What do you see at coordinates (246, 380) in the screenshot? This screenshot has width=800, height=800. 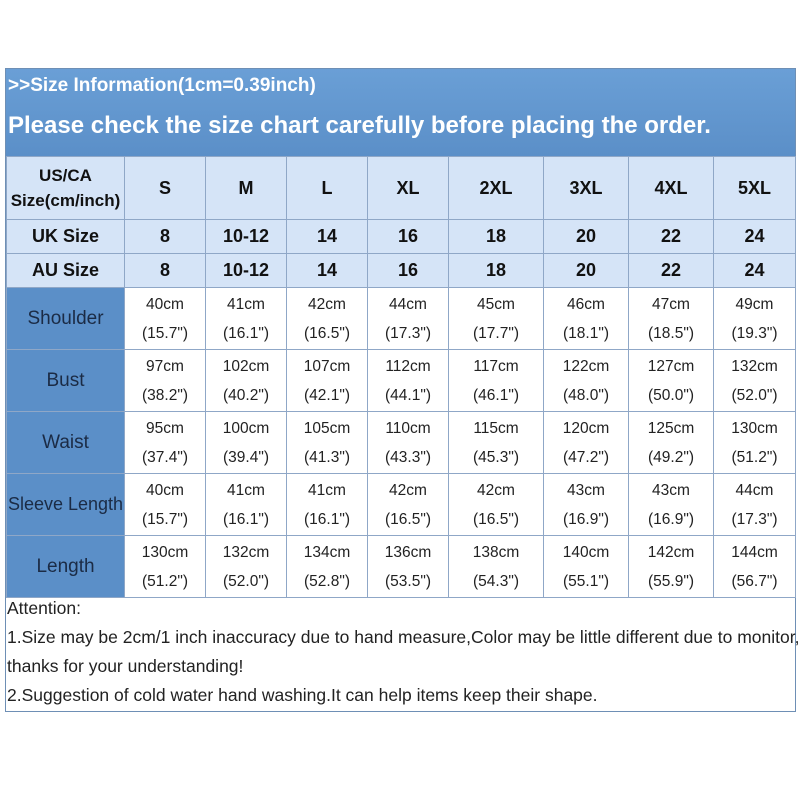 I see `measurement-cell: 102cm (40.2")` at bounding box center [246, 380].